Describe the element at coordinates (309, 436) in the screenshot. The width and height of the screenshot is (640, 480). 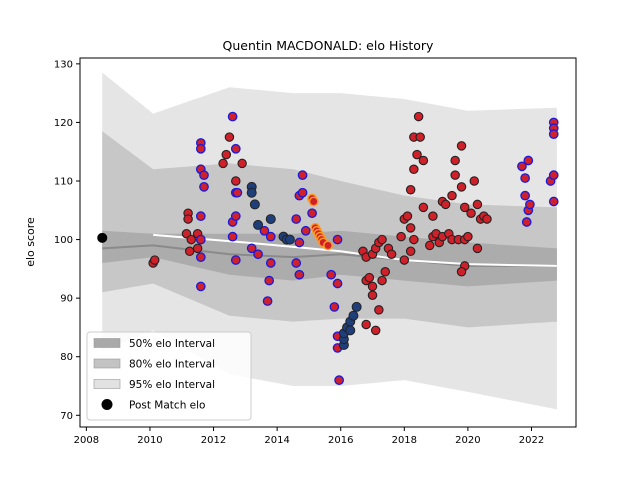
I see `x-axis: 2008 2010 2012 2014 2016 2018 2020 2022` at that location.